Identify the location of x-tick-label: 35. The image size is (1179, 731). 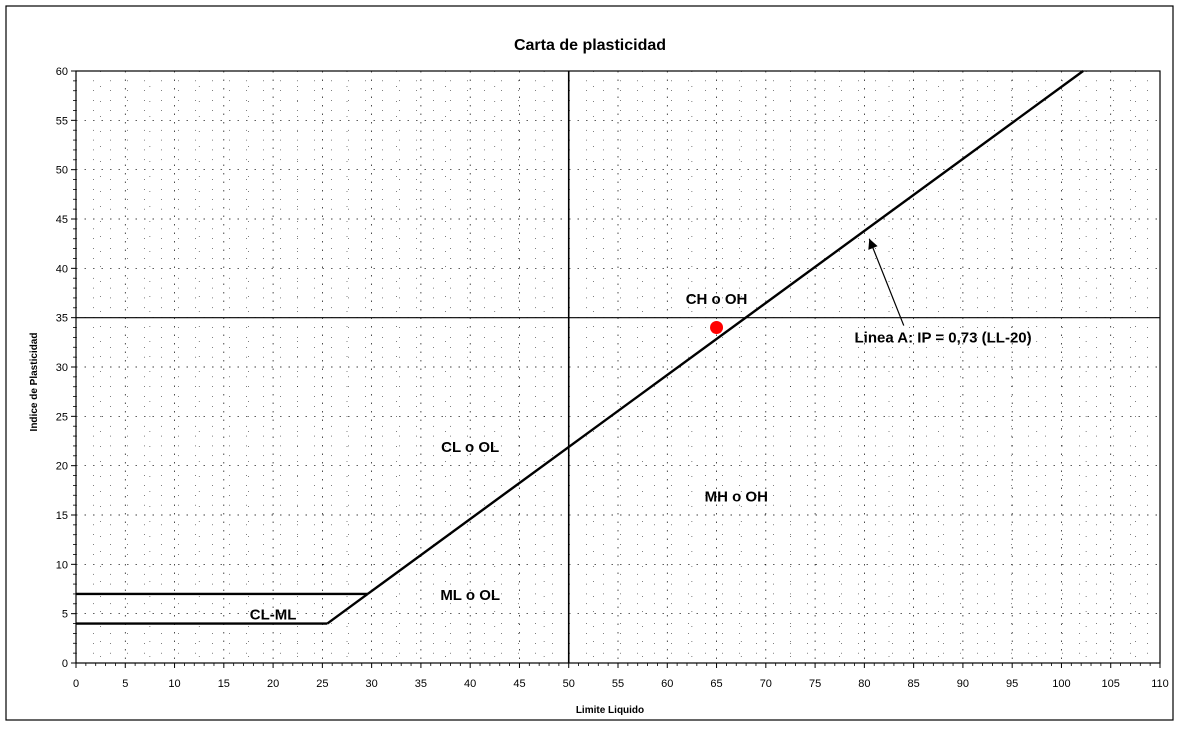
(421, 684).